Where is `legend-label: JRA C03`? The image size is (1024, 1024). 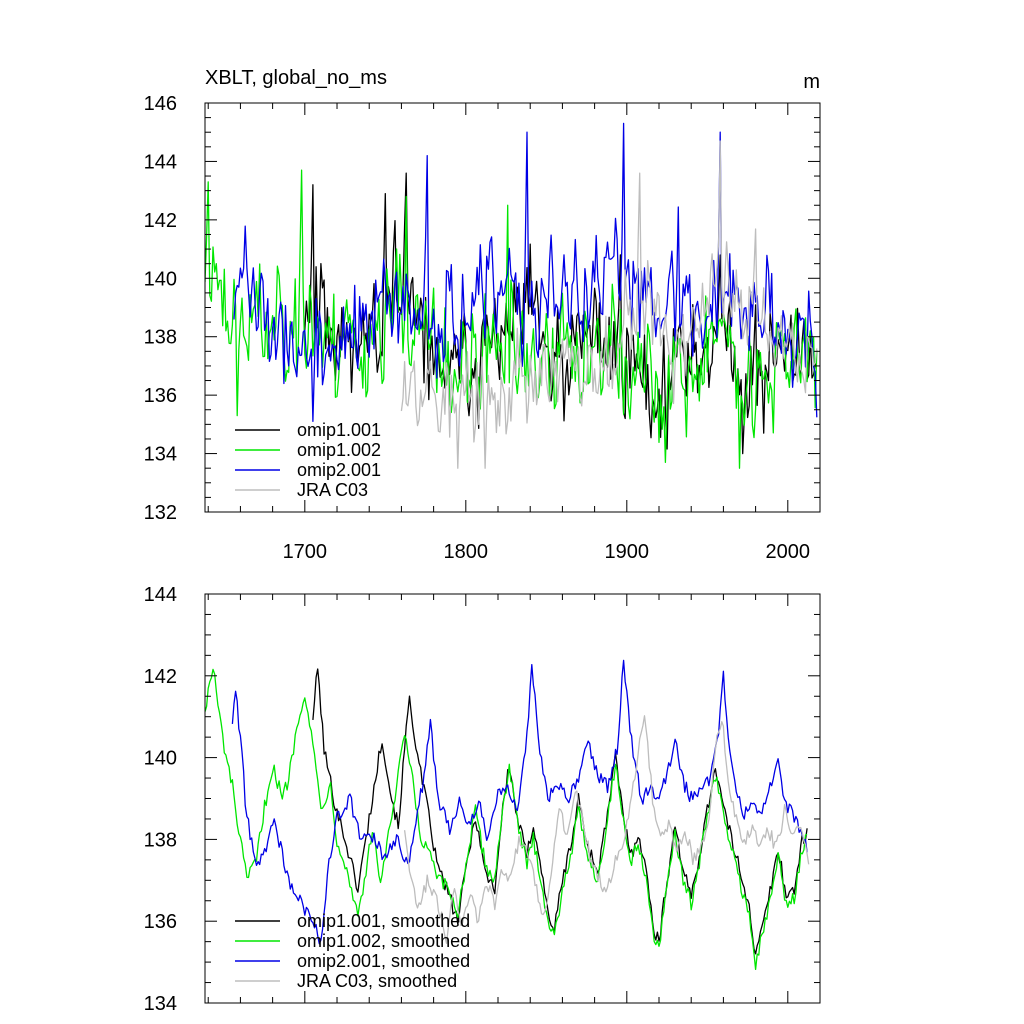 legend-label: JRA C03 is located at coordinates (332, 490).